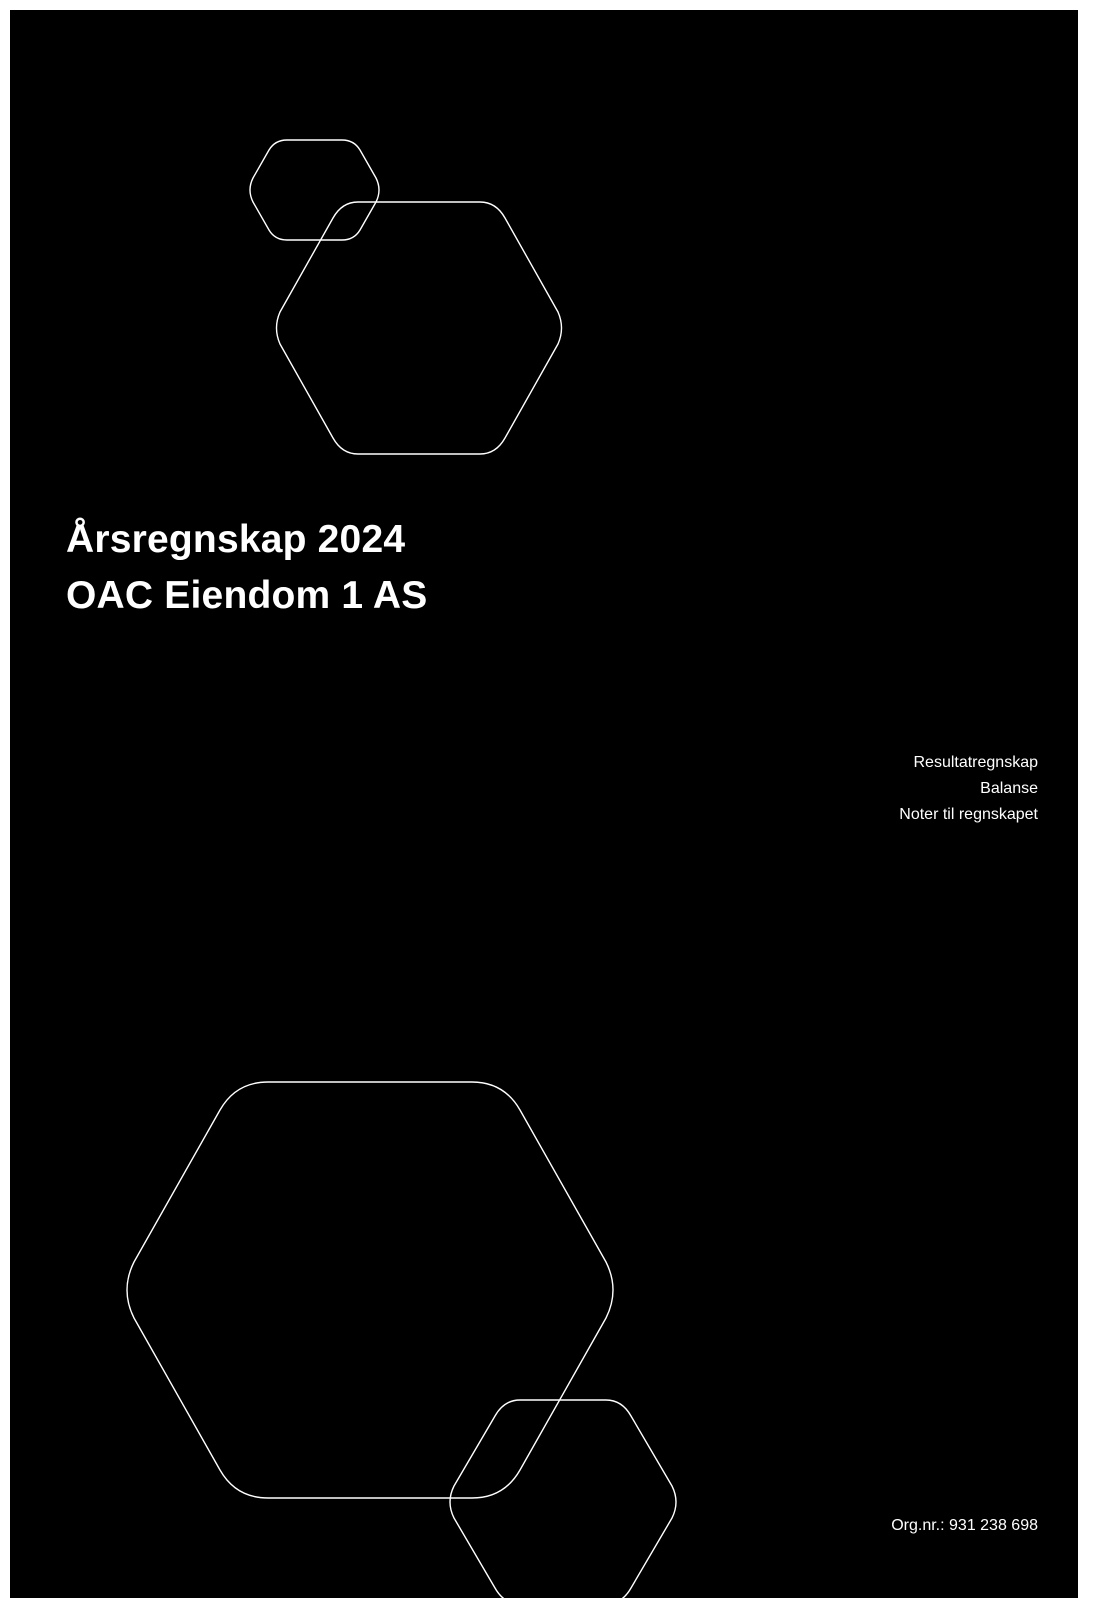 This screenshot has height=1598, width=1096. Describe the element at coordinates (236, 539) in the screenshot. I see `report-title: Årsregnskap 2024` at that location.